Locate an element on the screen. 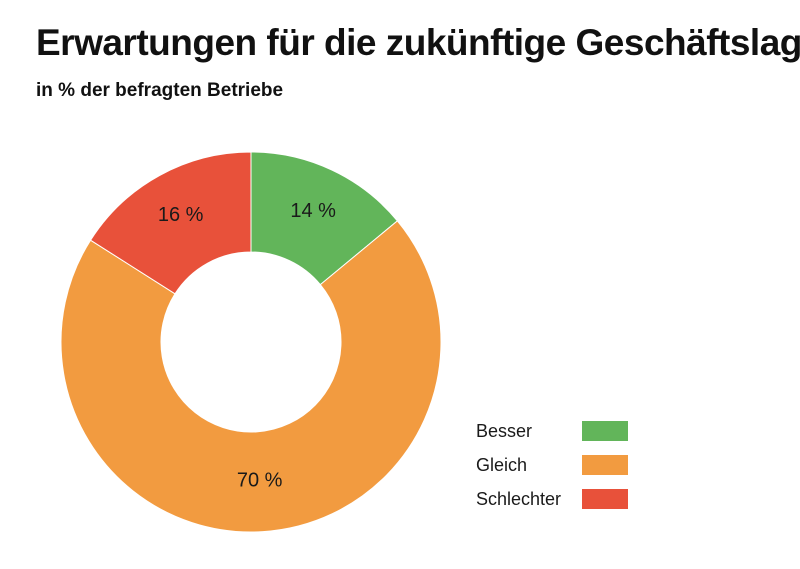 This screenshot has width=800, height=569. data-label-besser: 14 % is located at coordinates (313, 211).